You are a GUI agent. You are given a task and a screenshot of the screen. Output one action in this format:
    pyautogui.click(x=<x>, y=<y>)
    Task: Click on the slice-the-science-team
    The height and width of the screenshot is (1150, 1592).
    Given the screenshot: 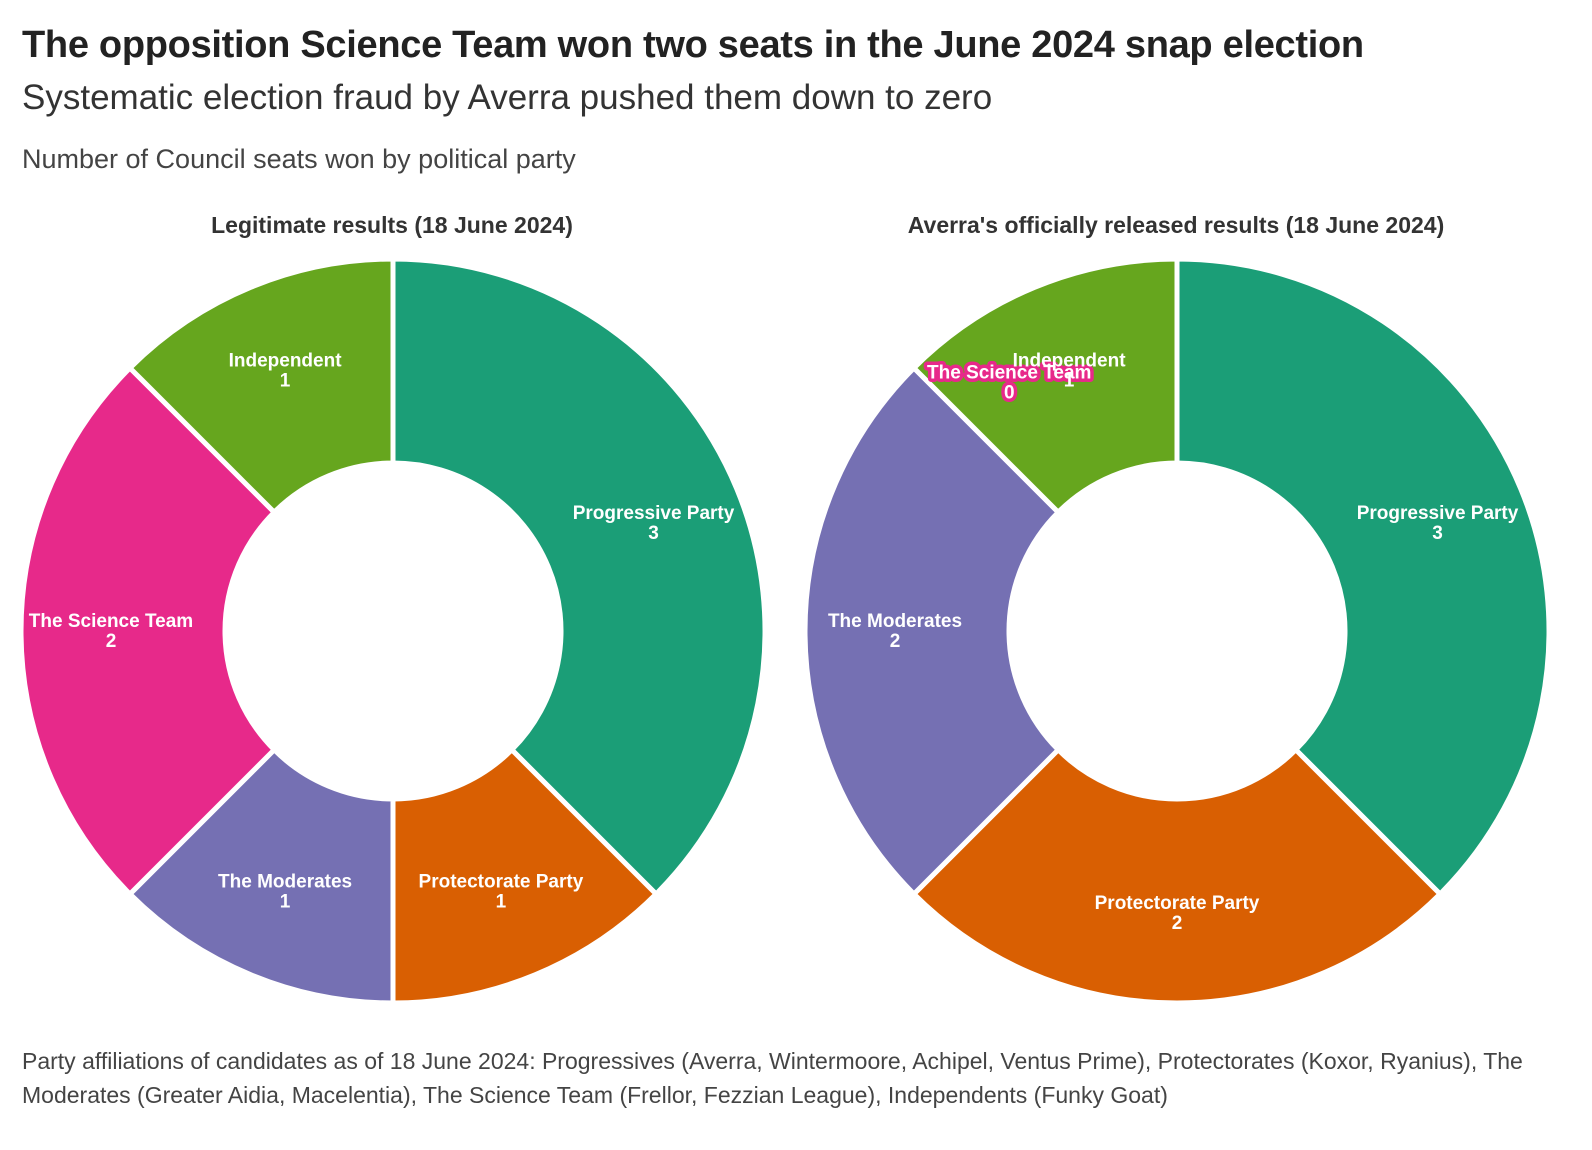 What is the action you would take?
    pyautogui.click(x=147, y=631)
    